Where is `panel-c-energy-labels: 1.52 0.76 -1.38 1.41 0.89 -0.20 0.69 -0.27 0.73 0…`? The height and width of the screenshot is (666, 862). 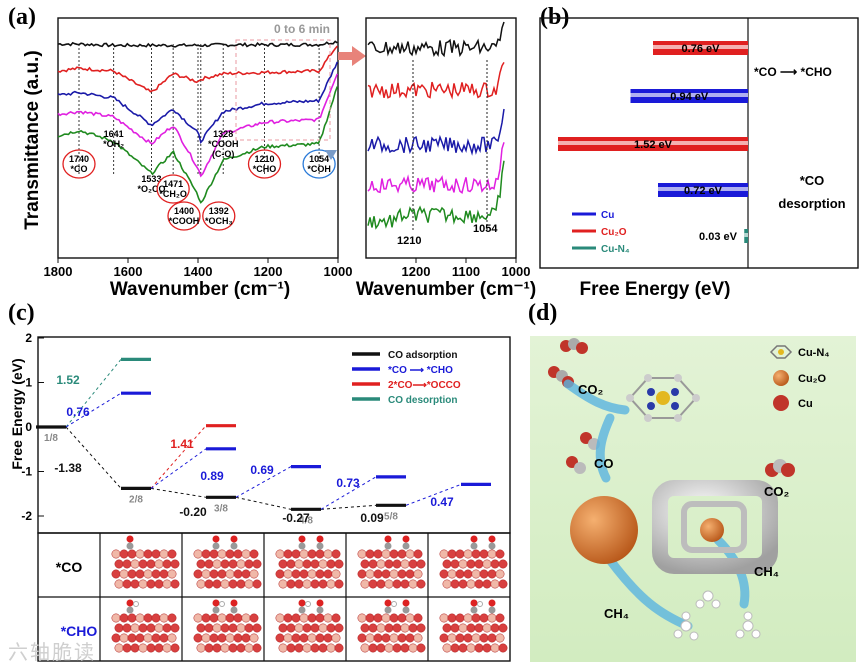 panel-c-energy-labels: 1.52 0.76 -1.38 1.41 0.89 -0.20 0.69 -0.27 0.73 0… is located at coordinates (254, 449).